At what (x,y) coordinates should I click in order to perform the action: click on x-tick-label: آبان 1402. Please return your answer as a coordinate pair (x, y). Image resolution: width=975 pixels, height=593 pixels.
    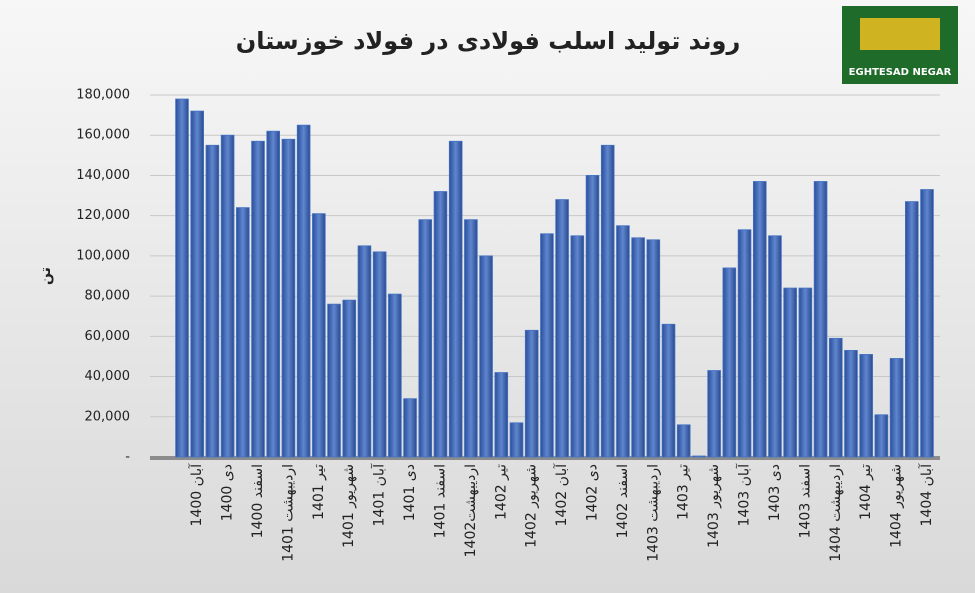
    Looking at the image, I should click on (561, 495).